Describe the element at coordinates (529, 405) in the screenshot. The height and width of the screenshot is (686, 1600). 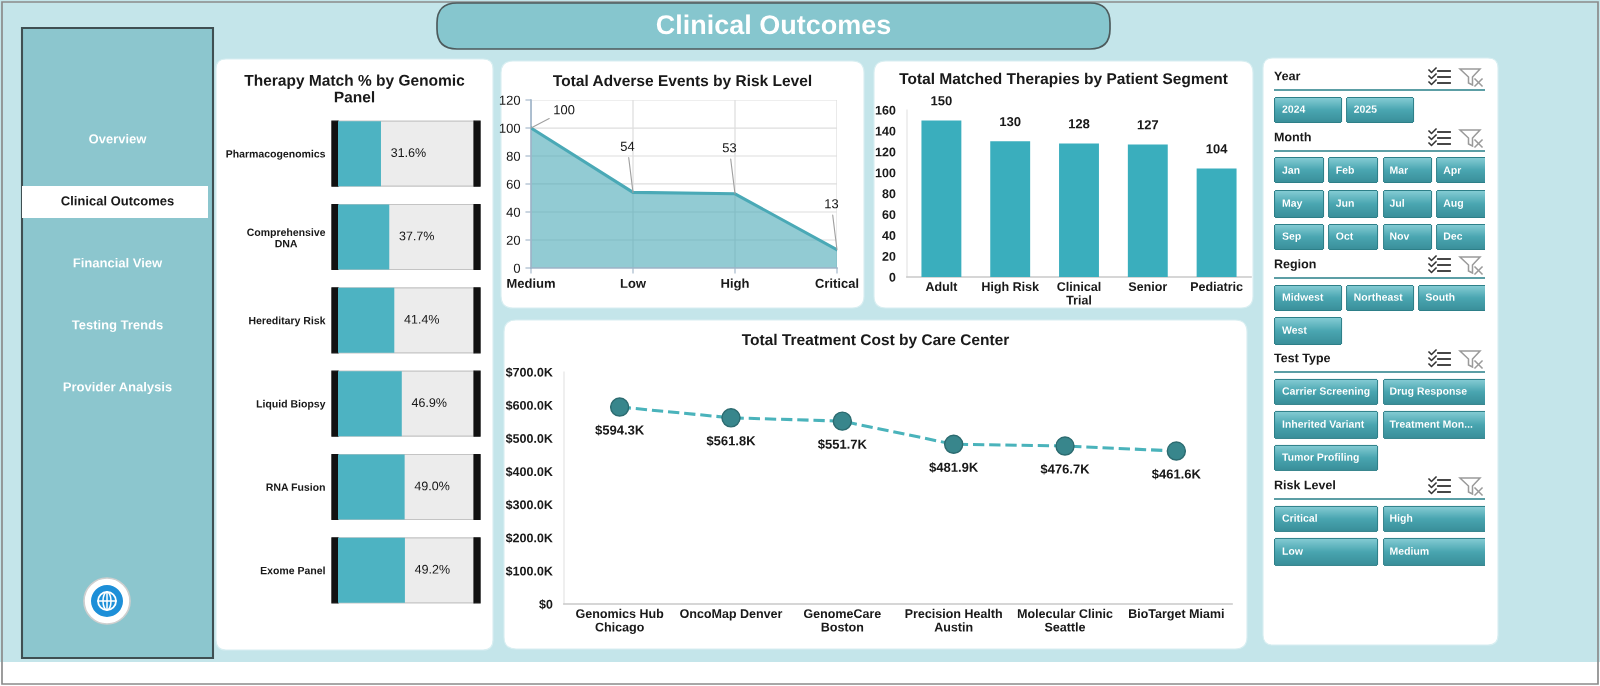
I see `y-tick-label: $600.0K` at that location.